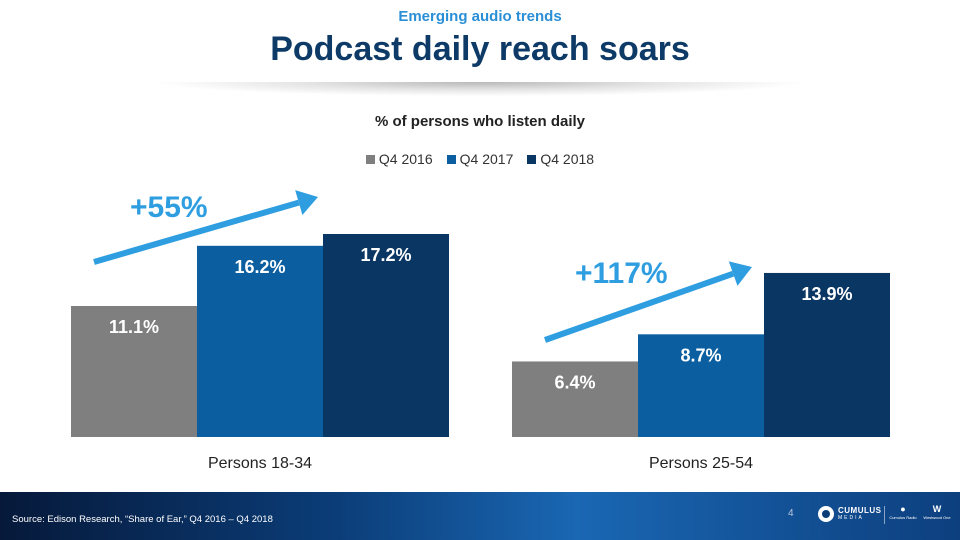 The height and width of the screenshot is (540, 960). What do you see at coordinates (826, 294) in the screenshot?
I see `bar-data-label: 13.9%` at bounding box center [826, 294].